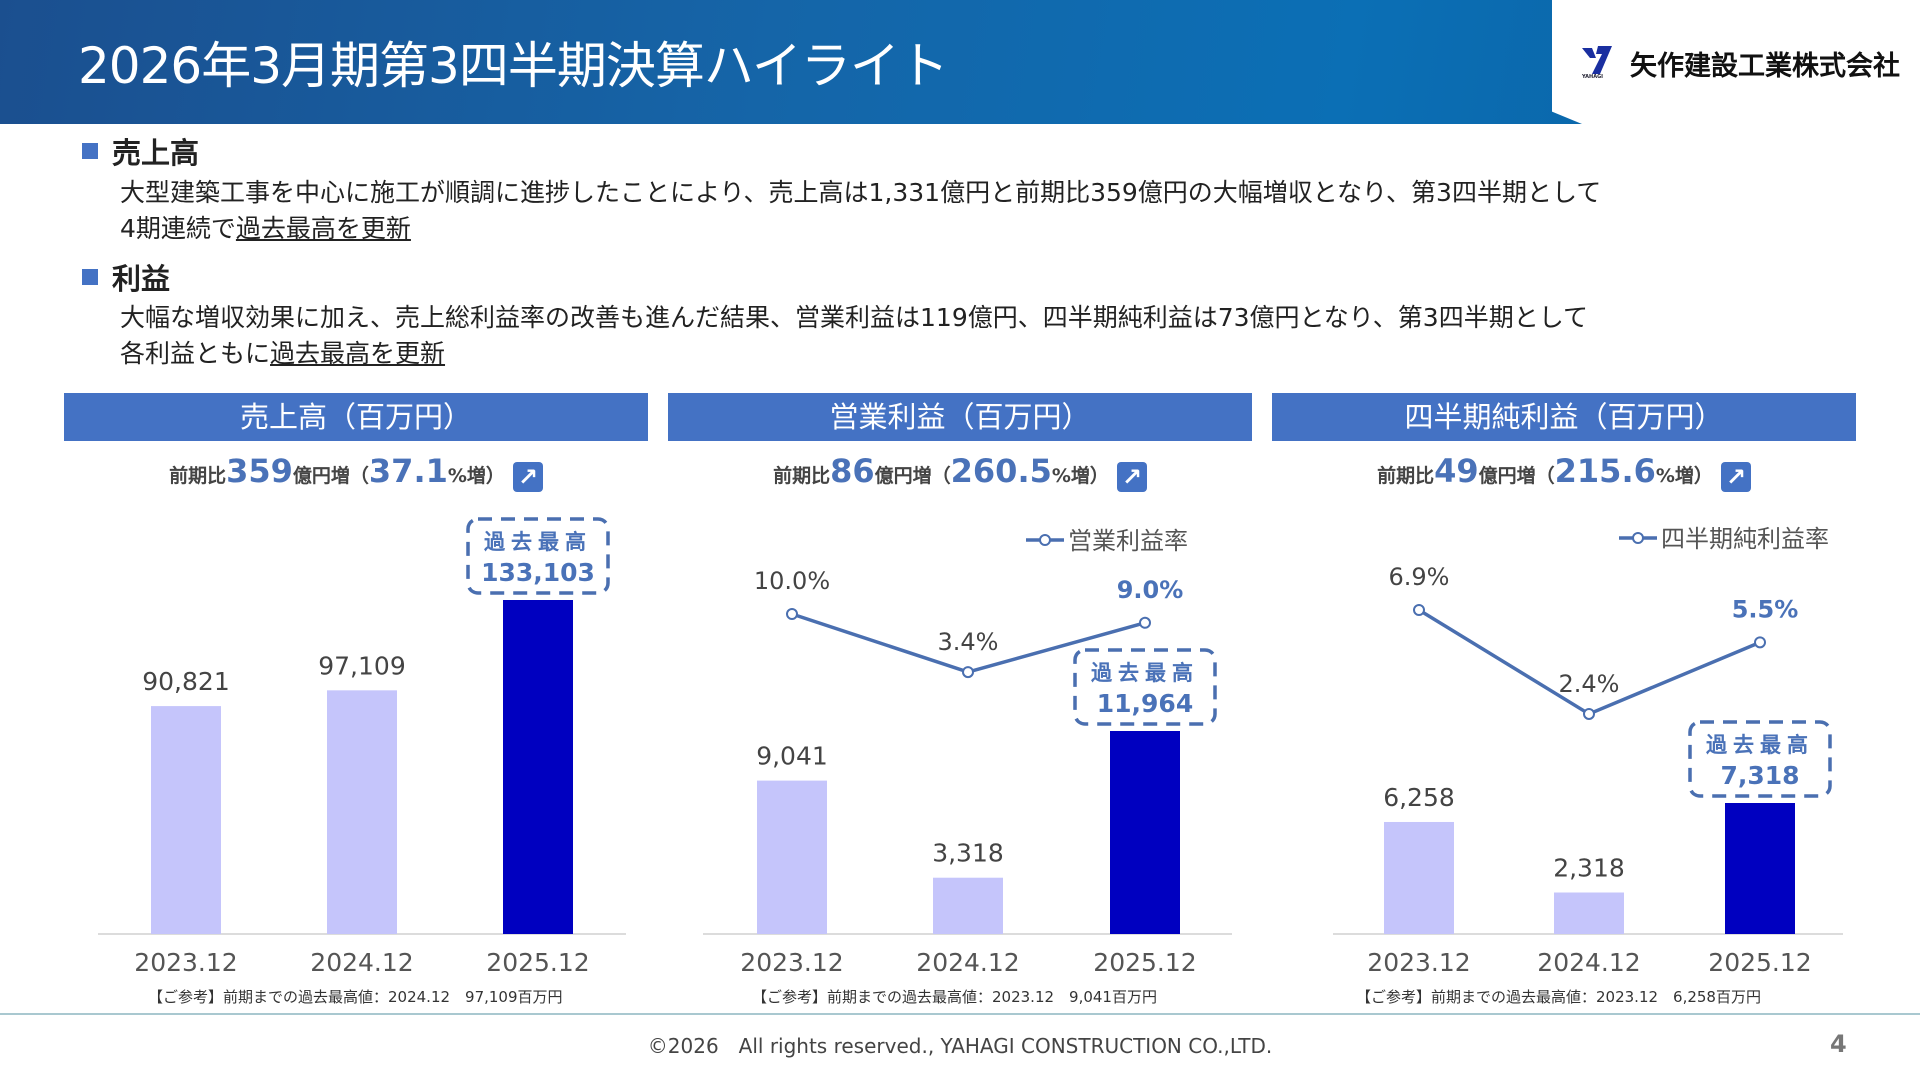  Describe the element at coordinates (1759, 775) in the screenshot. I see `record-value: 7,318` at that location.